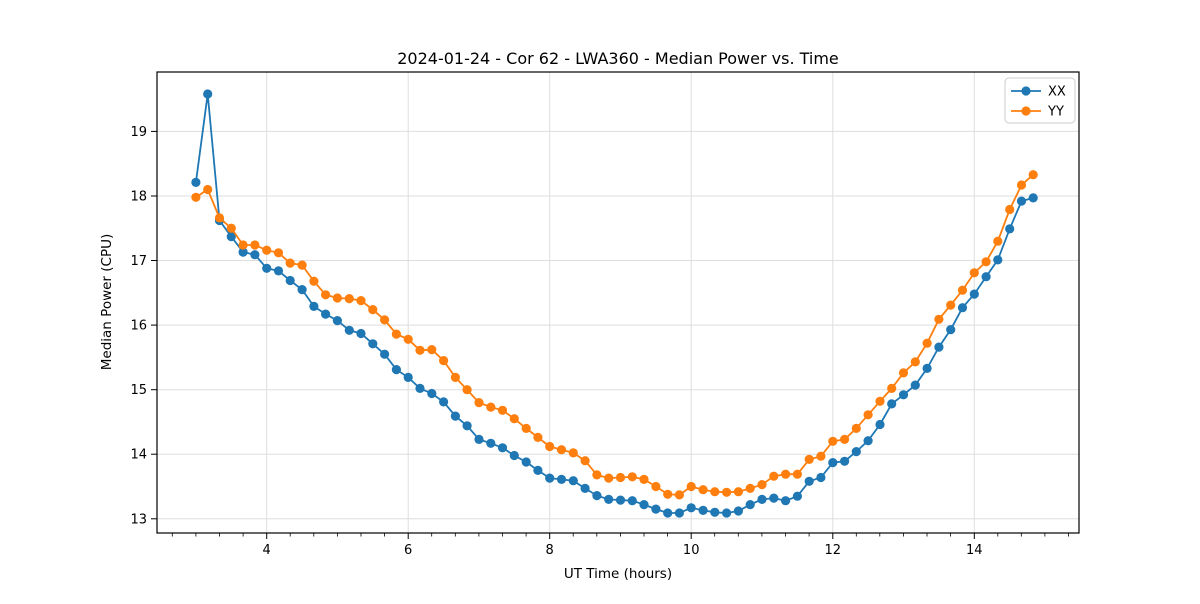 The height and width of the screenshot is (604, 1200). What do you see at coordinates (138, 197) in the screenshot?
I see `y-tick-label: 18` at bounding box center [138, 197].